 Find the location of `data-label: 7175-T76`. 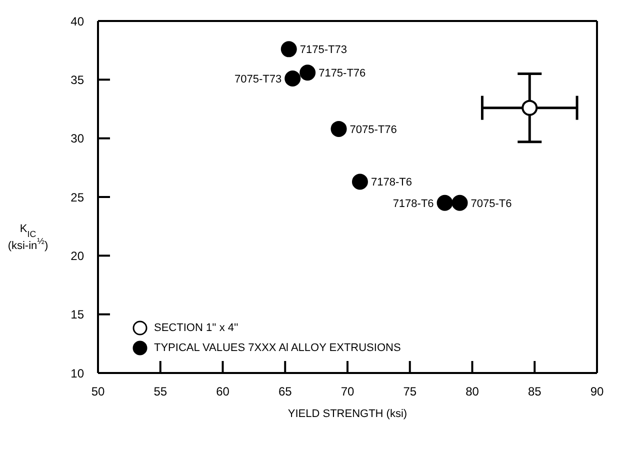

data-label: 7175-T76 is located at coordinates (342, 74).